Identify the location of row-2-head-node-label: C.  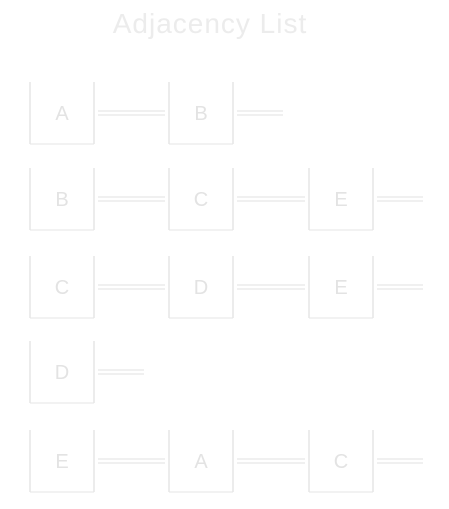
(62, 288).